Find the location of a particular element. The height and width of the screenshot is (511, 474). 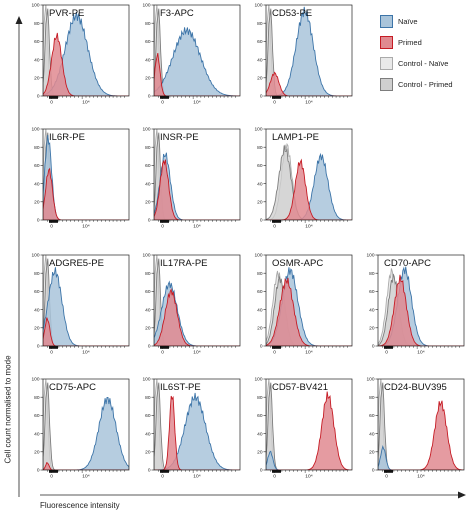

histogram-na-ve-adgre5-pe is located at coordinates (86, 306).